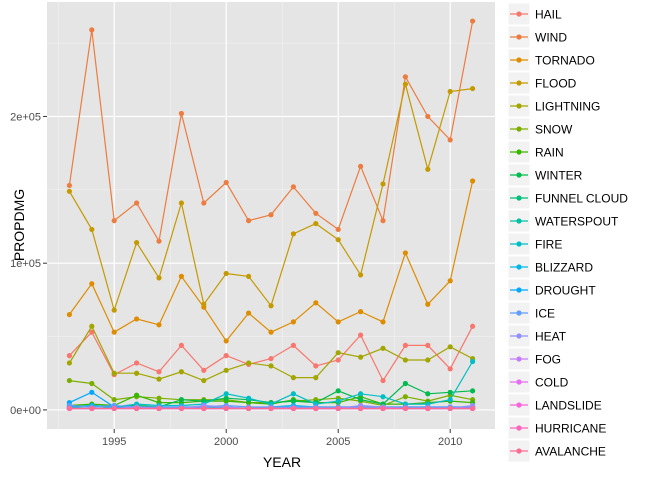 This screenshot has width=672, height=480. Describe the element at coordinates (564, 268) in the screenshot. I see `legend-label: BLIZZARD` at that location.